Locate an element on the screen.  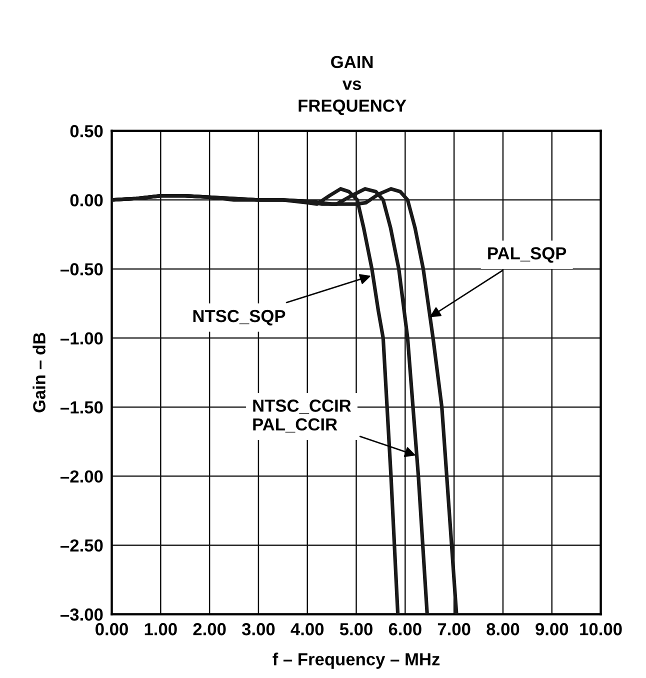
y-tick-label: 0.50 is located at coordinates (86, 131).